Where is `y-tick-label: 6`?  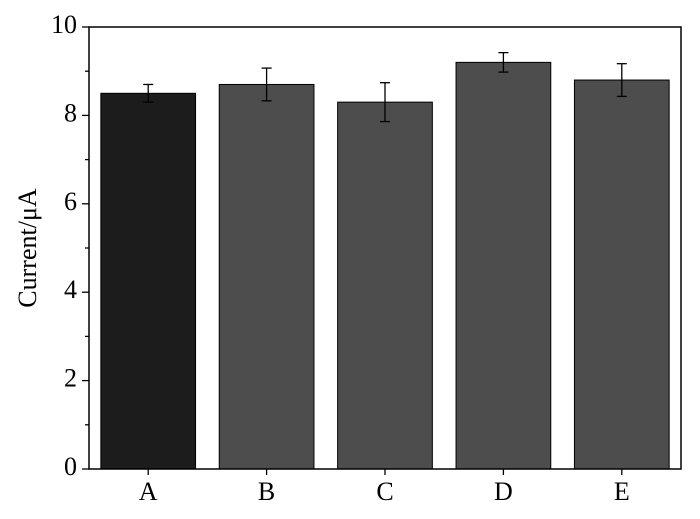
y-tick-label: 6 is located at coordinates (70, 201).